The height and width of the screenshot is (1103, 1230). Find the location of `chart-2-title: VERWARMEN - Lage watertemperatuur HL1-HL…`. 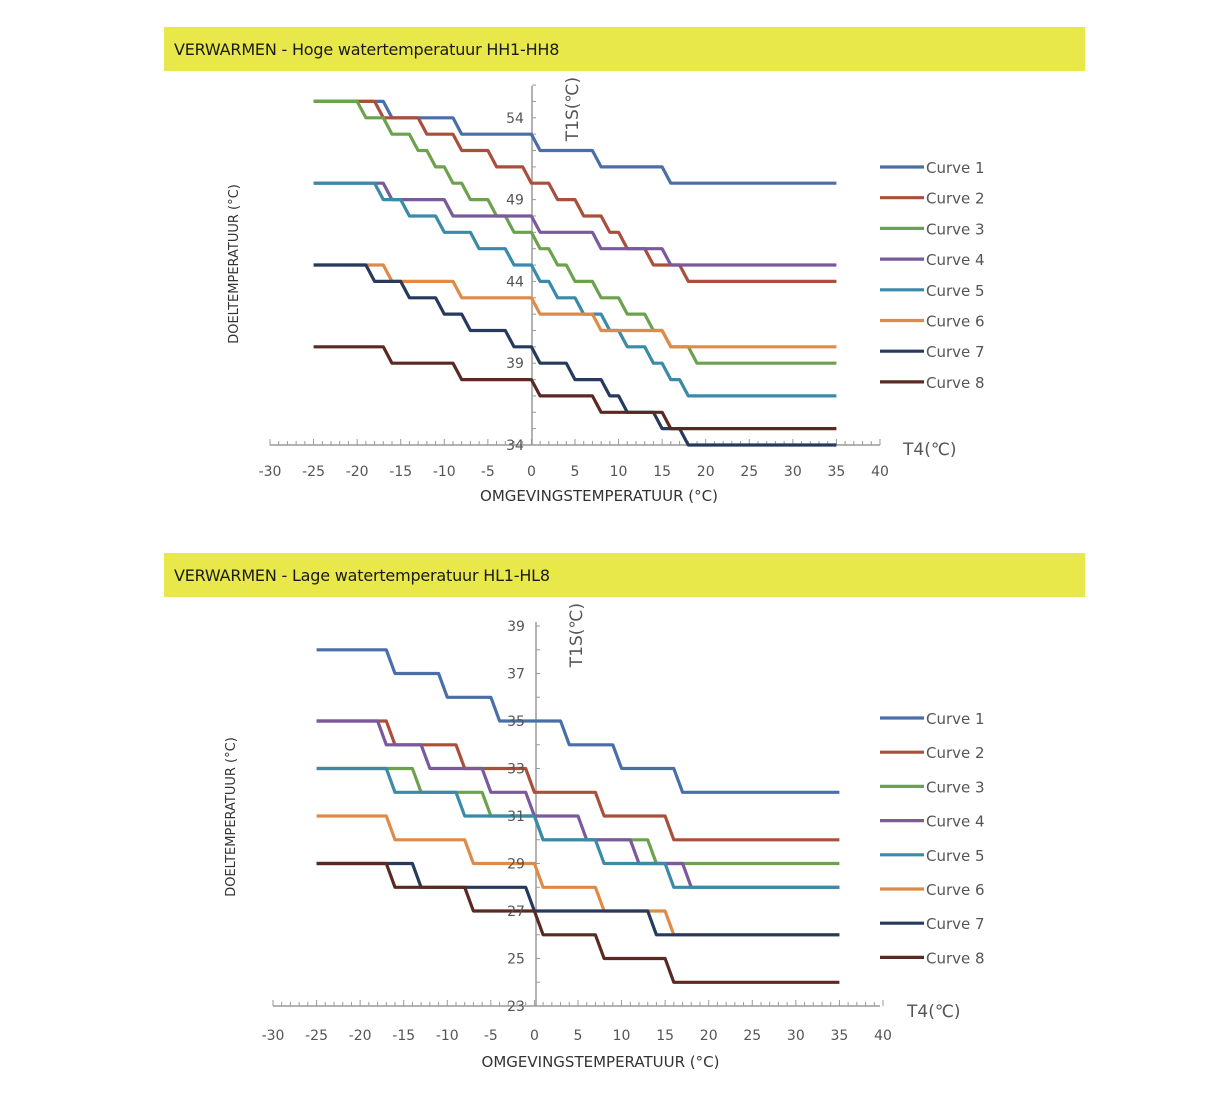

chart-2-title: VERWARMEN - Lage watertemperatuur HL1-HL… is located at coordinates (362, 575).